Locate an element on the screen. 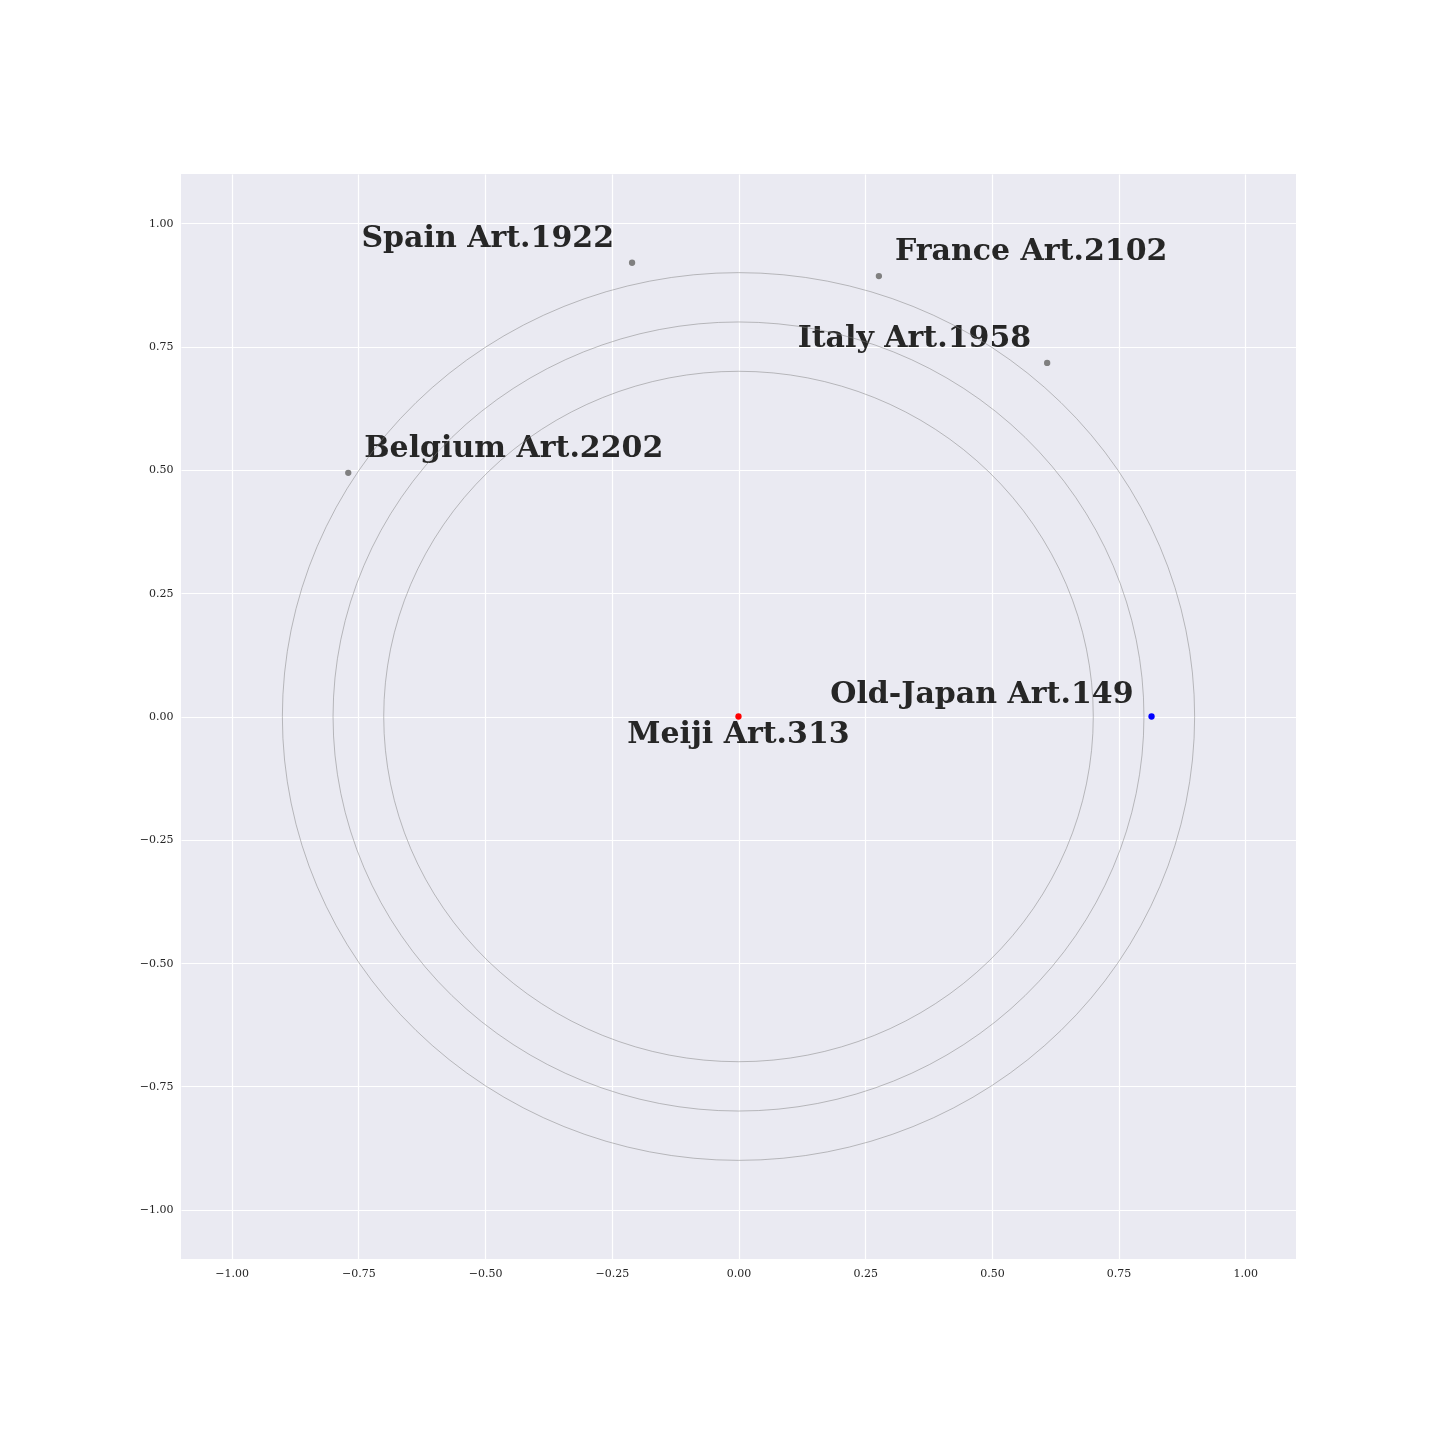 The image size is (1440, 1440). x-tick-label: −1.00 is located at coordinates (232, 1273).